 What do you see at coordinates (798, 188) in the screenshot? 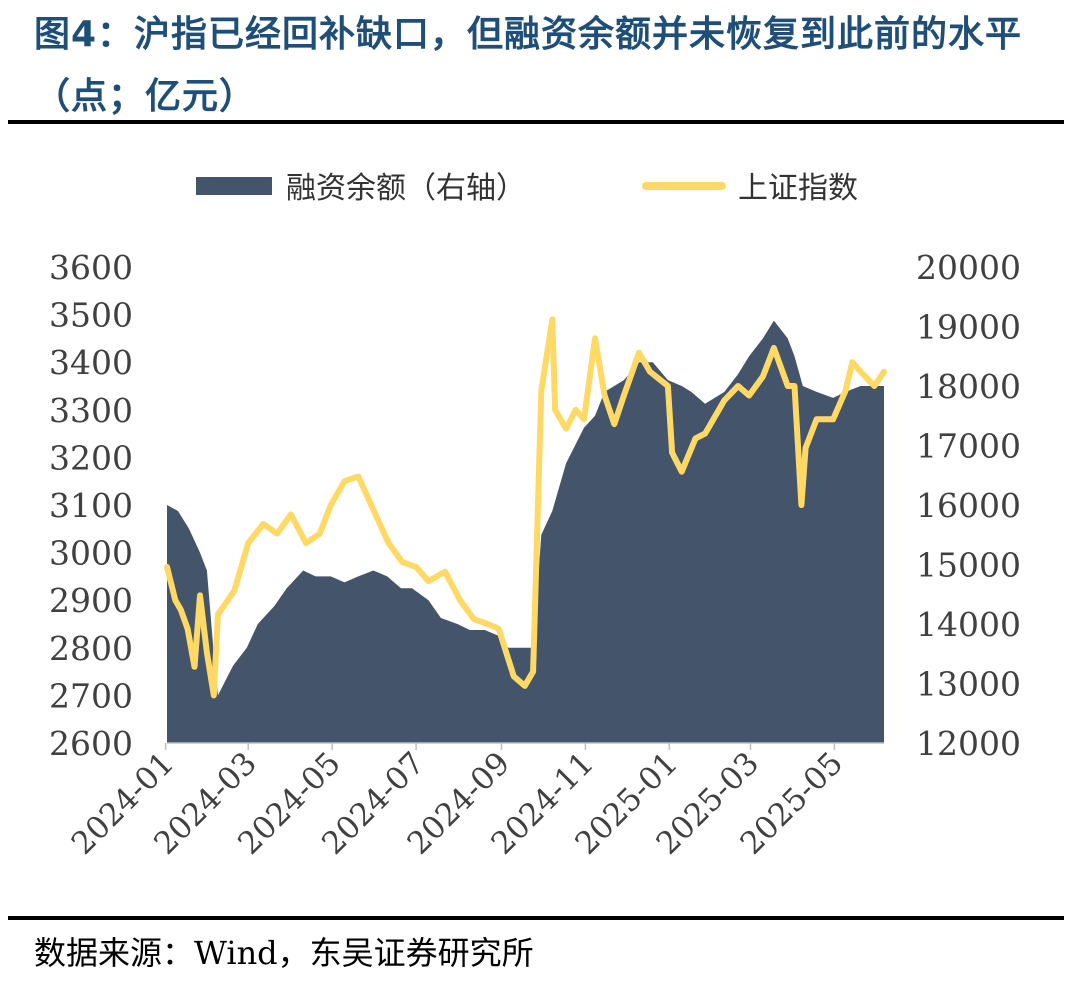
I see `legend-label-shanghai-index: 上证指数` at bounding box center [798, 188].